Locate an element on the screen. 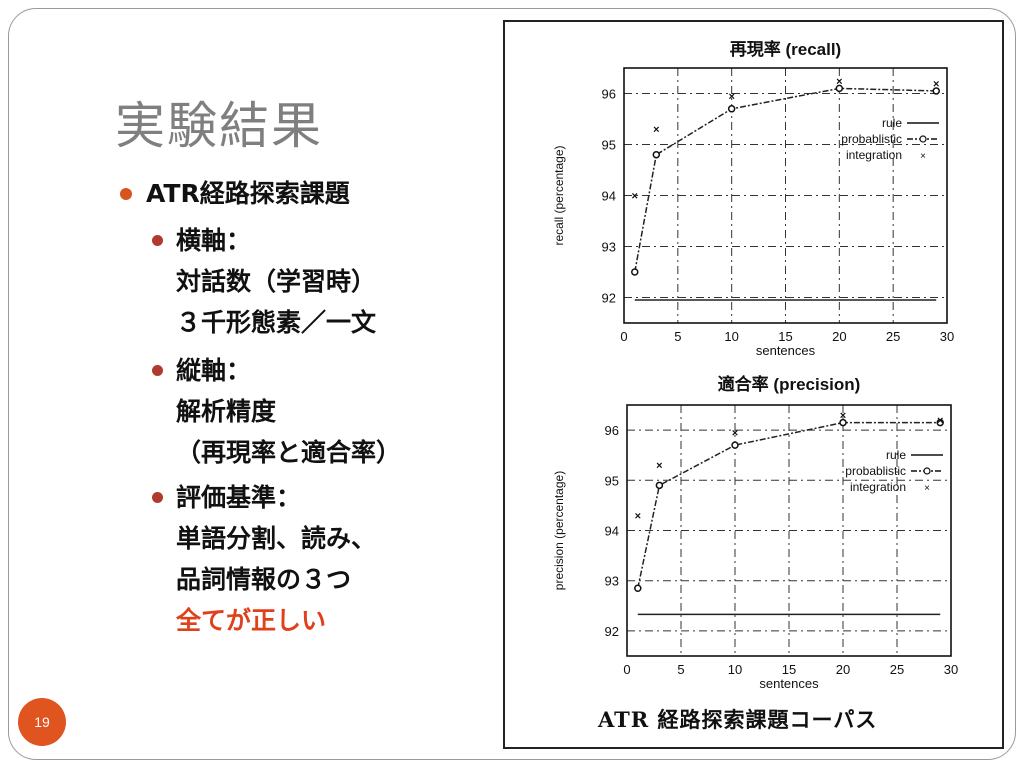  bullet-main: ATR経路探索課題 is located at coordinates (235, 193).